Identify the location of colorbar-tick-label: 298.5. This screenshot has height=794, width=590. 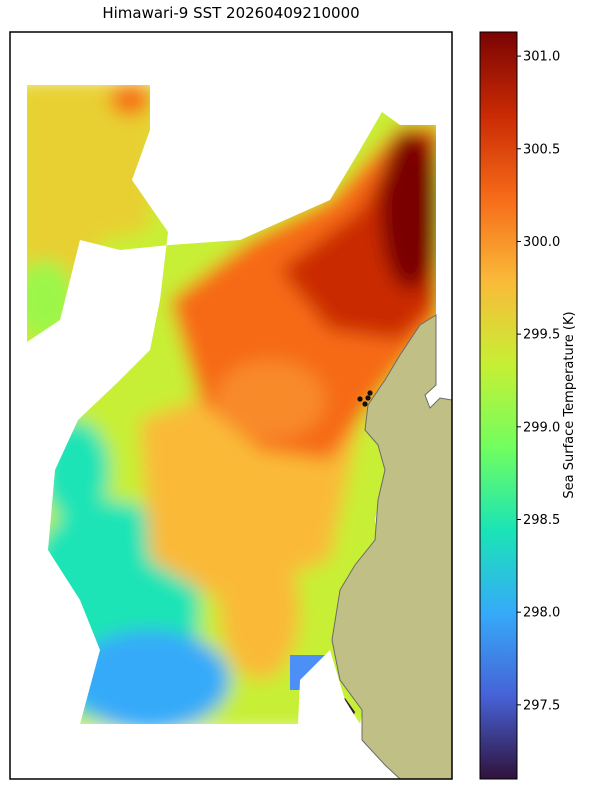
(541, 520).